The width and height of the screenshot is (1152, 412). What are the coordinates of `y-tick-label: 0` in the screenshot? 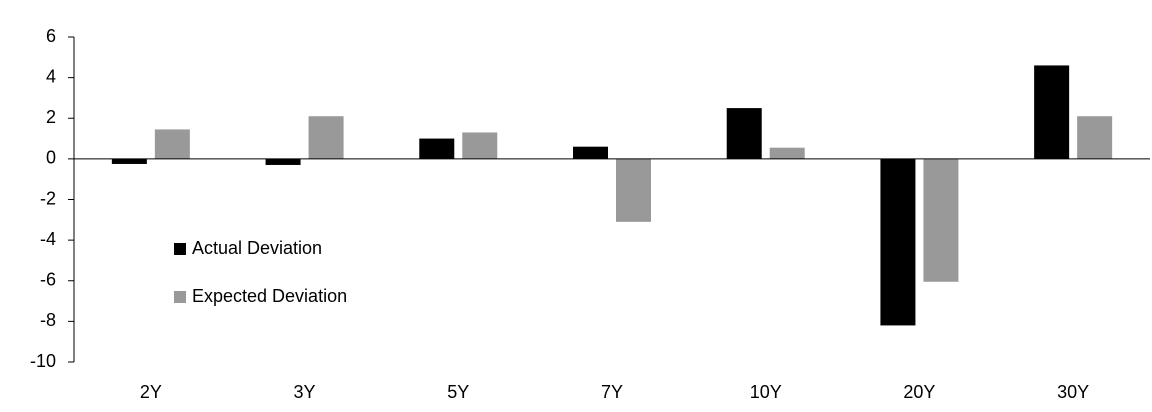 It's located at (51, 158).